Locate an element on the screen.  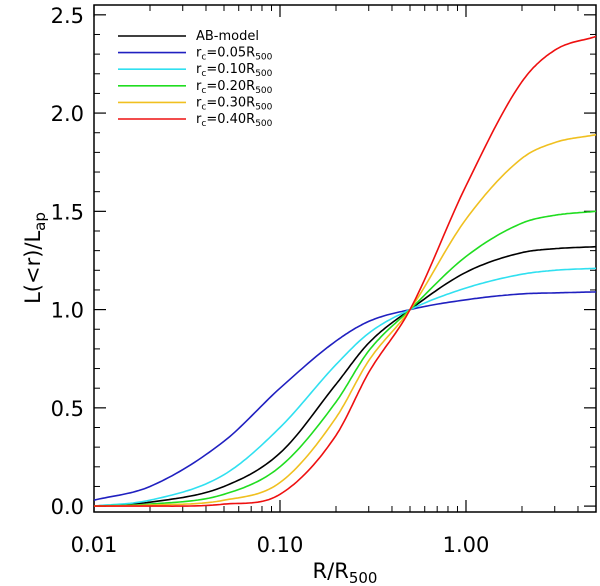
legend-label-3: rc=0.20R500 is located at coordinates (234, 87).